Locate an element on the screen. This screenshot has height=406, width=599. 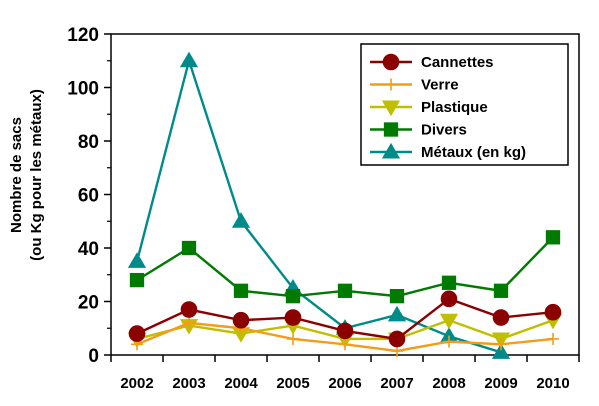
y-tick-label: 40 is located at coordinates (88, 249).